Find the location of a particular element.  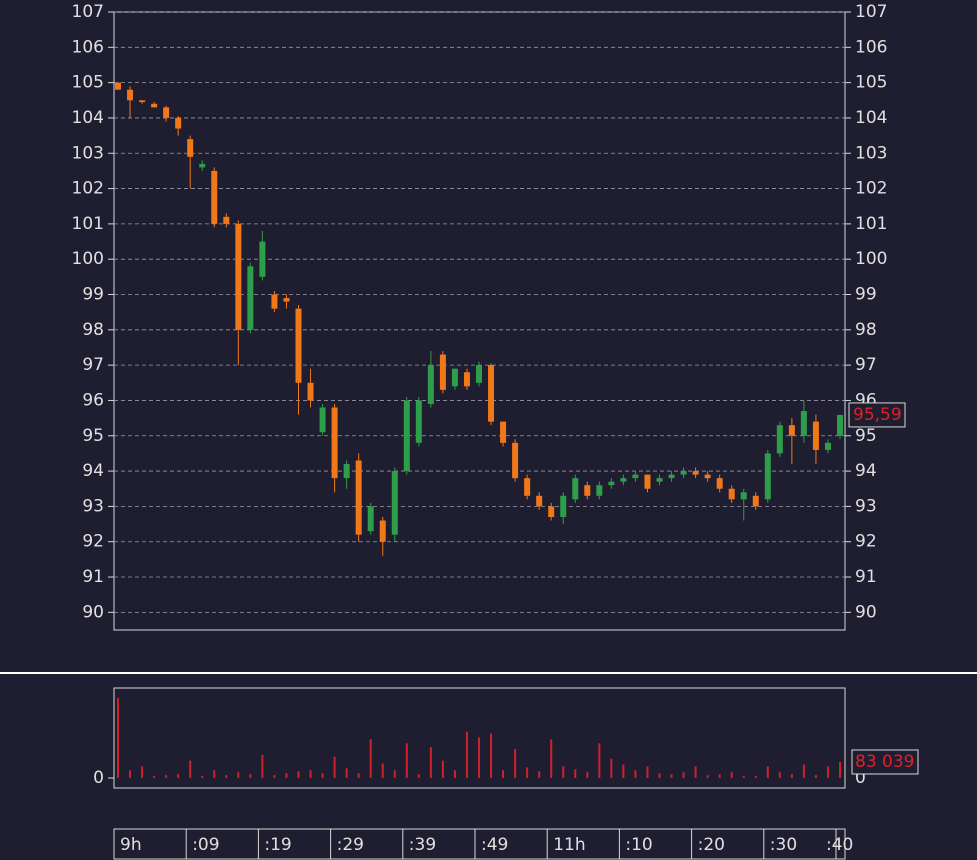

y-tick-label: 100 is located at coordinates (88, 259).